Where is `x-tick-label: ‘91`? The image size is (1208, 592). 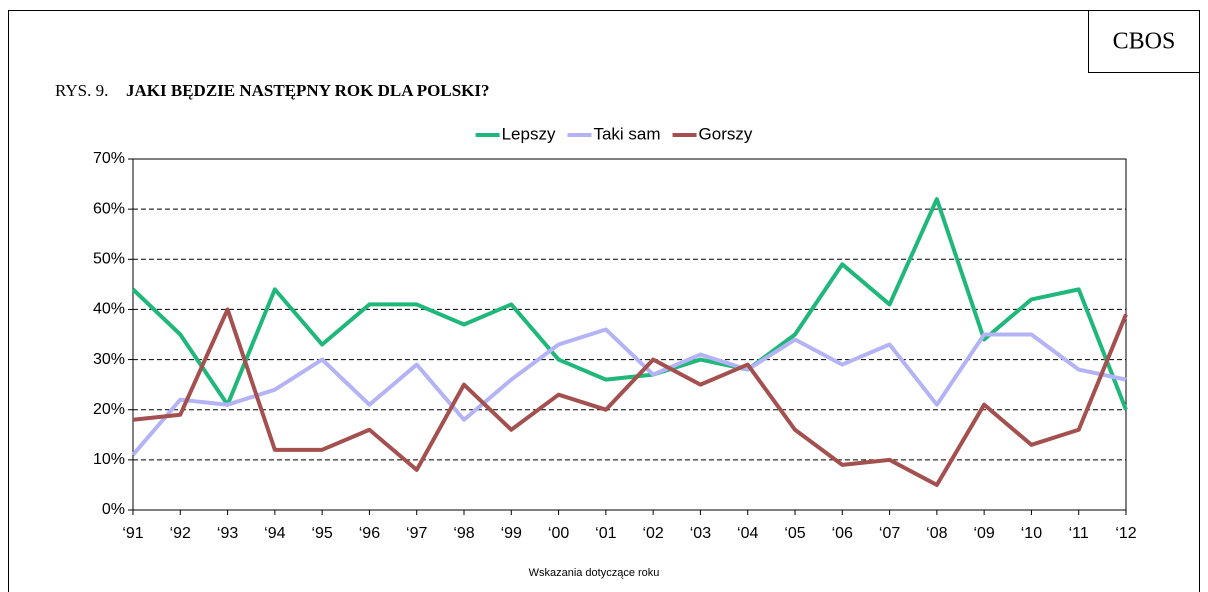 x-tick-label: ‘91 is located at coordinates (132, 533).